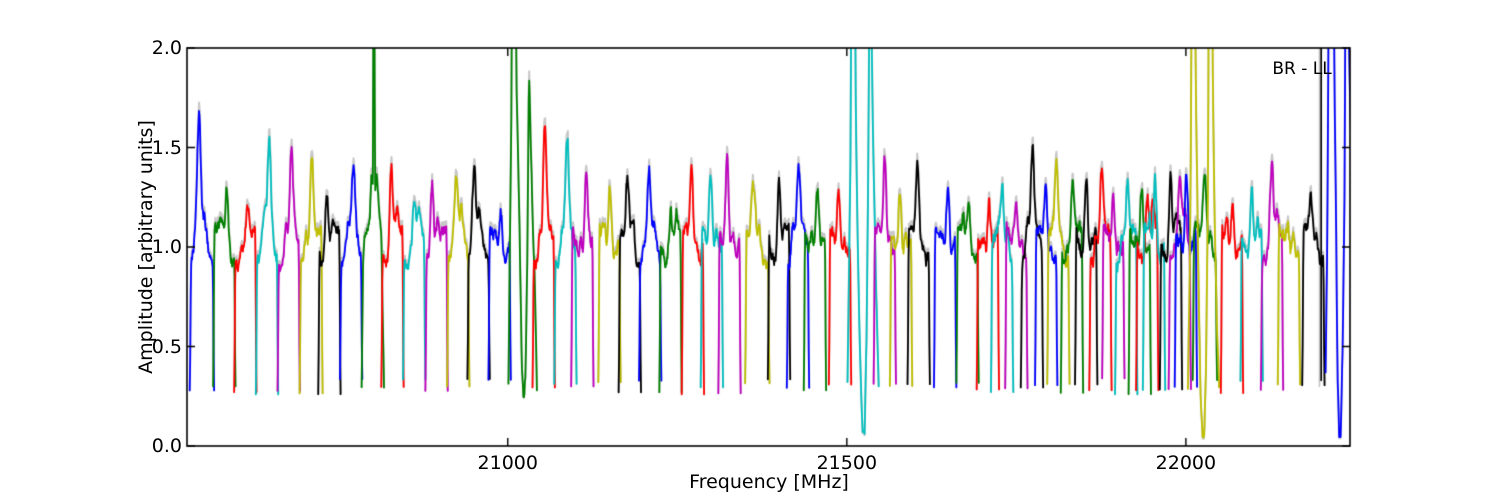 This screenshot has width=1500, height=500. What do you see at coordinates (166, 346) in the screenshot?
I see `y-tick-label-1: 0.5` at bounding box center [166, 346].